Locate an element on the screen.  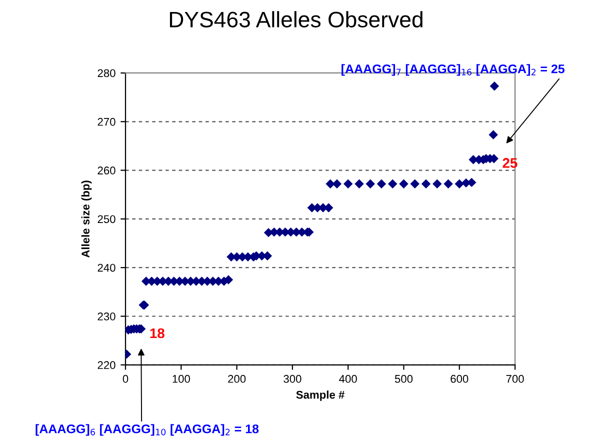
text: [AAAGG]$_{6}$ [AAGGG]$_{10}$ [AAGGA]$_{2}$ = 18 is located at coordinates (147, 430).